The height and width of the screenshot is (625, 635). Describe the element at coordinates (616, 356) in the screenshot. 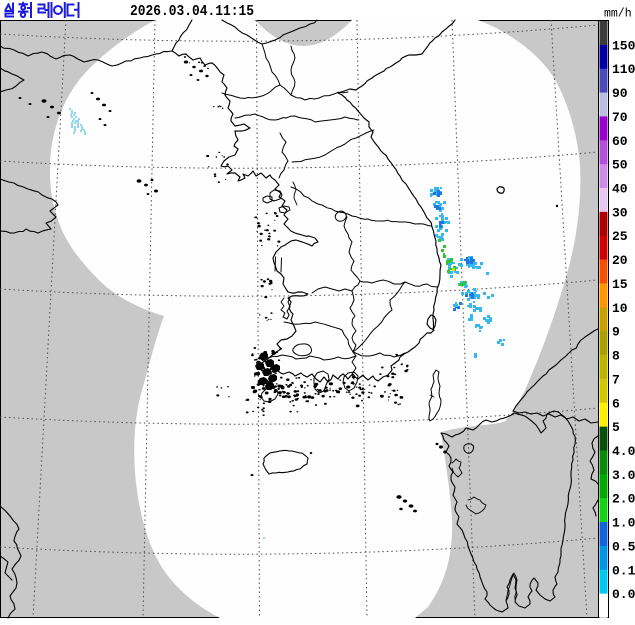

I see `svg-text: 8` at that location.